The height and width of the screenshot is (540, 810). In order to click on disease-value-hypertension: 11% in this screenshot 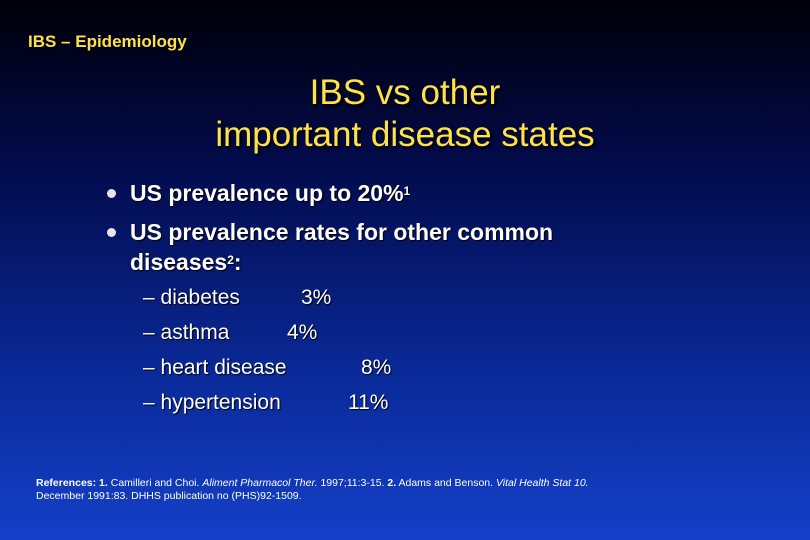, I will do `click(368, 402)`.